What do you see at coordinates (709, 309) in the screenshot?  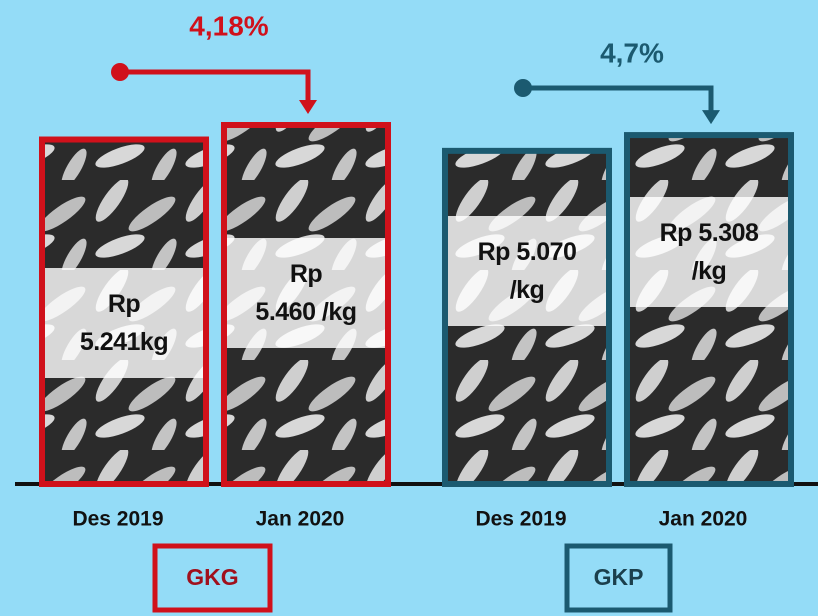 I see `bar` at bounding box center [709, 309].